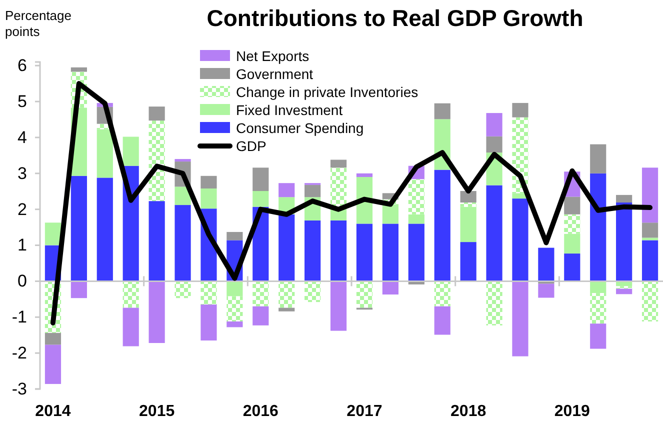 The width and height of the screenshot is (663, 425). What do you see at coordinates (19, 353) in the screenshot?
I see `y-tick-label: -2` at bounding box center [19, 353].